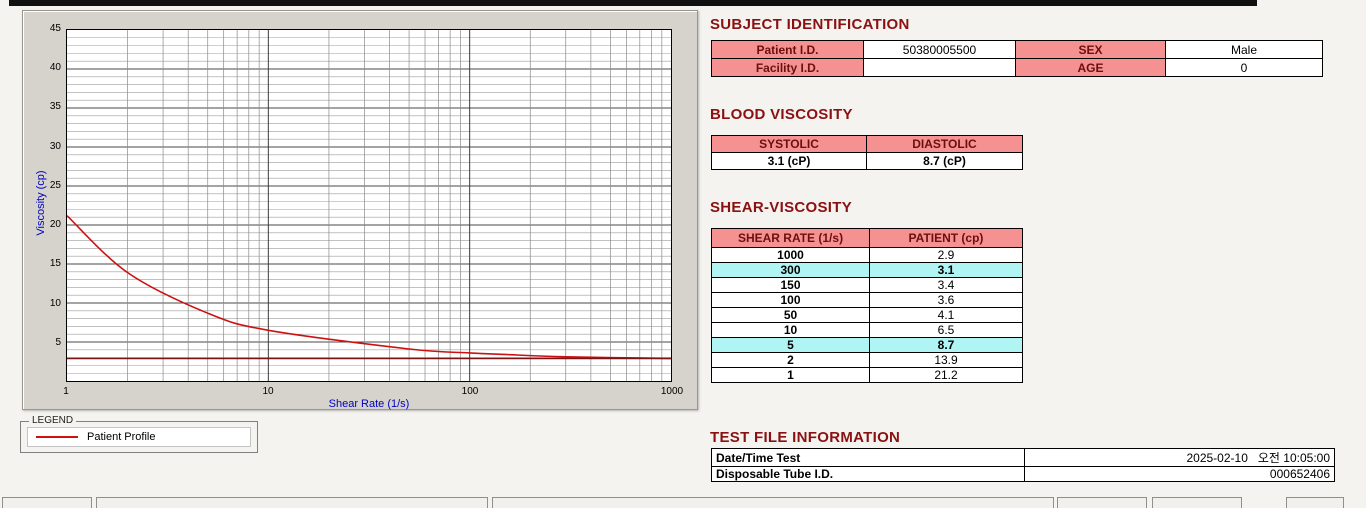  Describe the element at coordinates (369, 404) in the screenshot. I see `x-axis-label: Shear Rate (1/s)` at that location.